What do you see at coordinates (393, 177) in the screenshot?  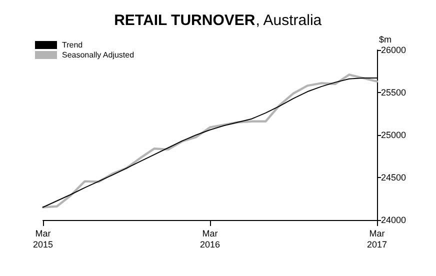 I see `y-tick-label: 24500` at bounding box center [393, 177].